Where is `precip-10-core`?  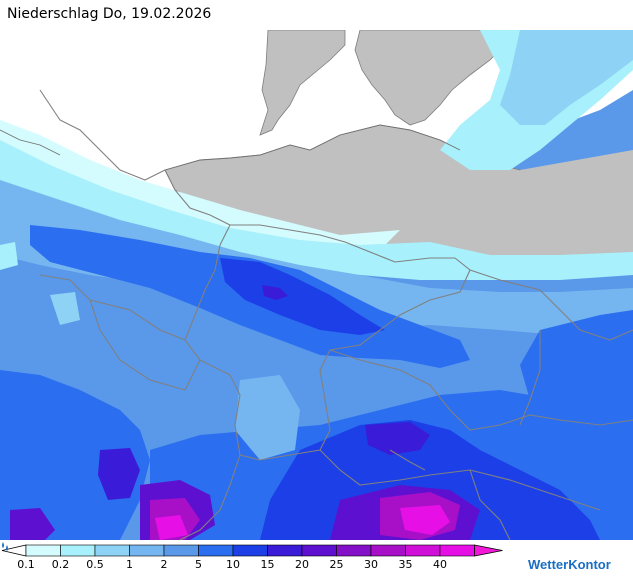 precip-10-core is located at coordinates (302, 296).